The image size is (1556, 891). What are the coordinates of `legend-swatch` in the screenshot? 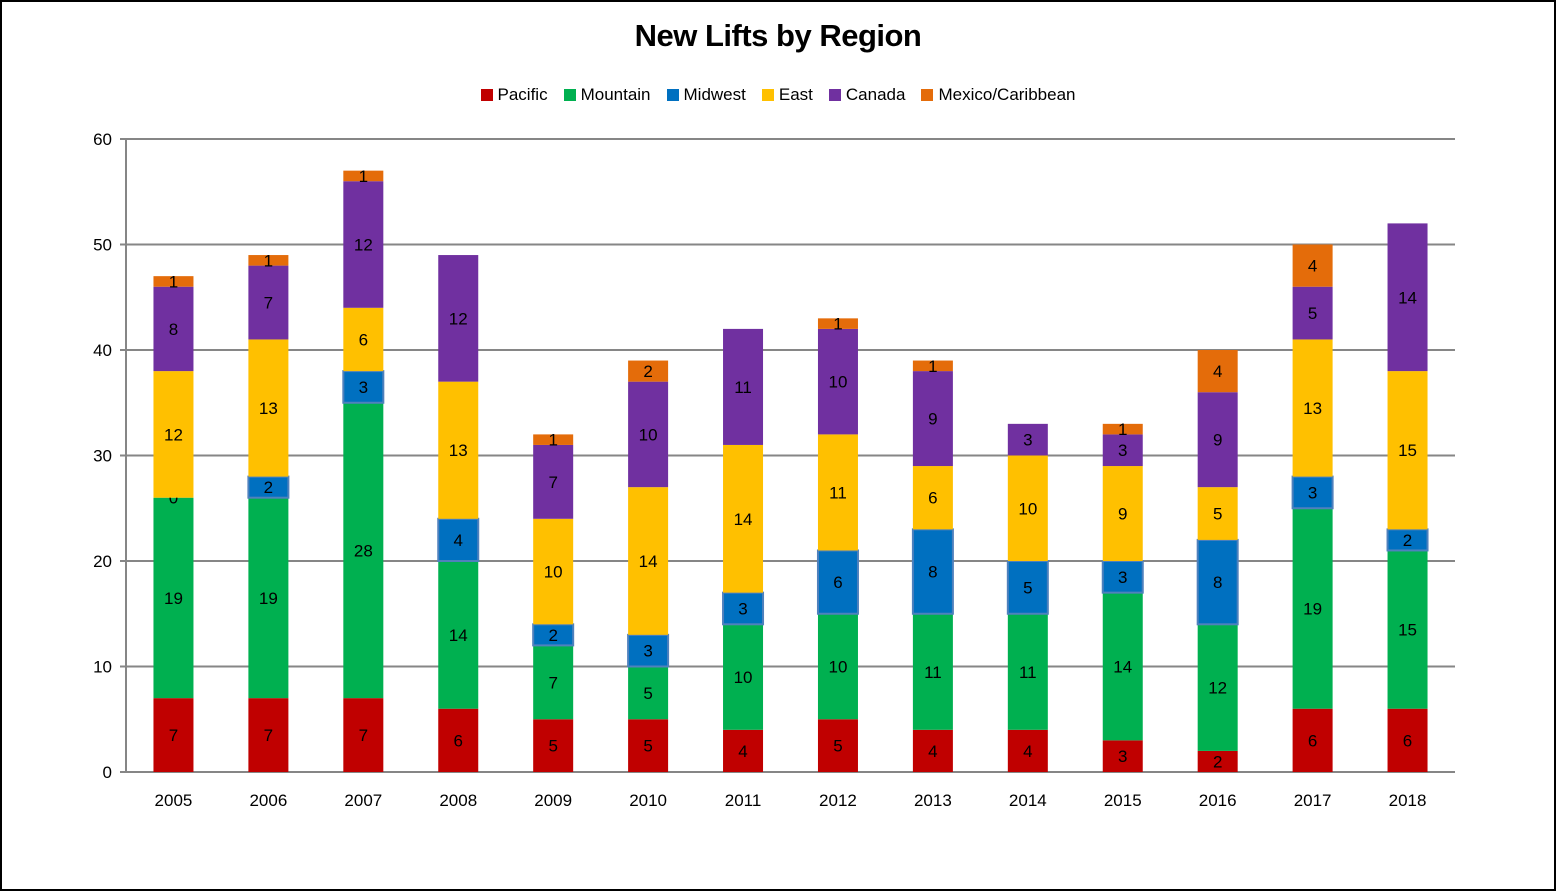 It's located at (569, 95).